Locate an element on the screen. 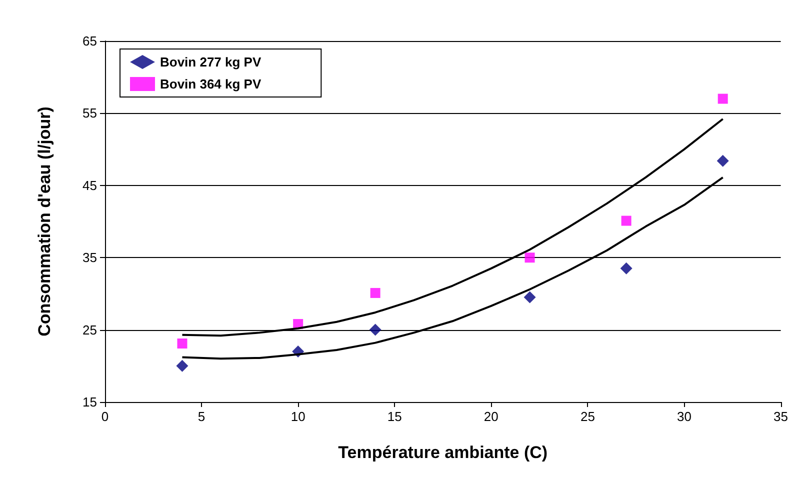  x-tick-label: 0 is located at coordinates (105, 416).